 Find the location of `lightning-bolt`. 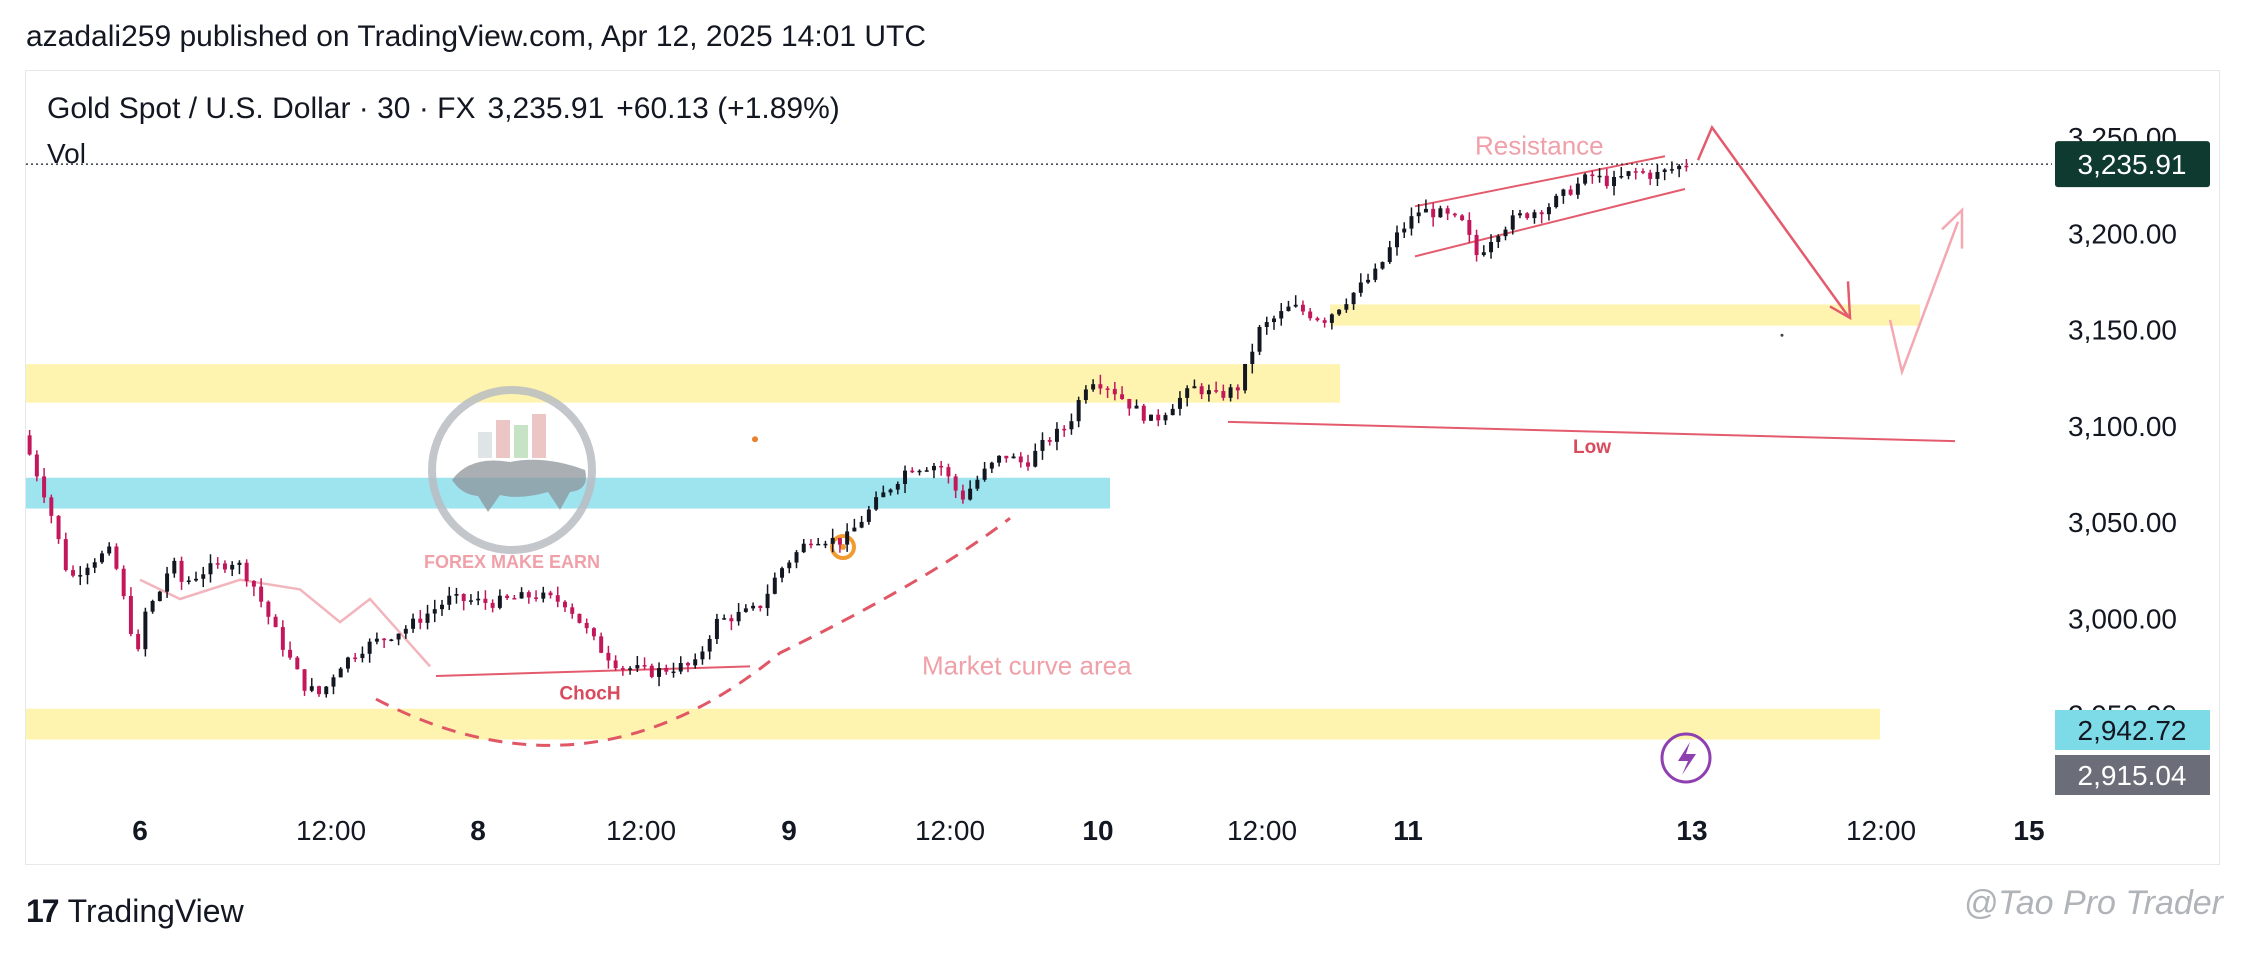

lightning-bolt is located at coordinates (1687, 758).